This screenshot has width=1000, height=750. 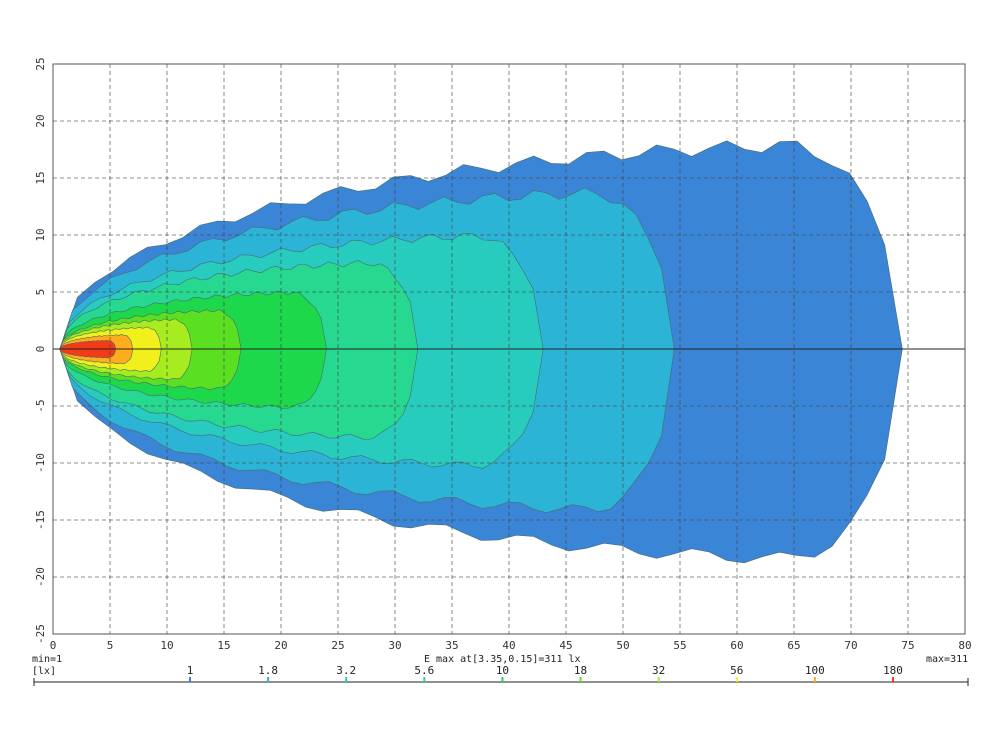 I want to click on unit-label: [lx], so click(x=44, y=671).